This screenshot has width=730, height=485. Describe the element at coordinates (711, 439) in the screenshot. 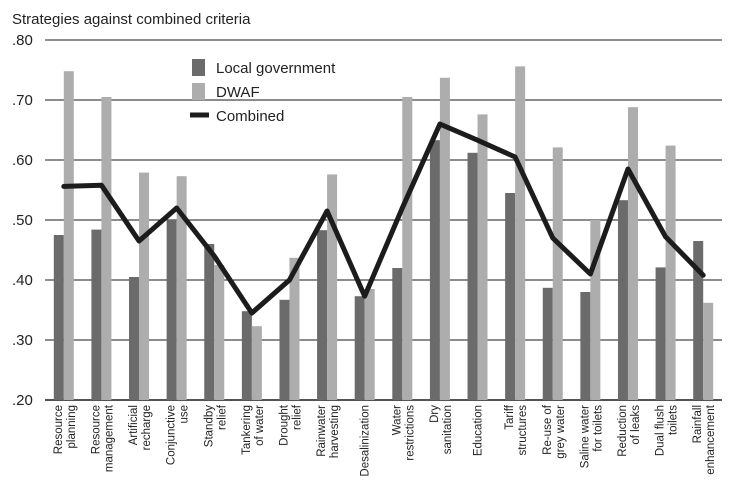

I see `category-label-line: enhancement` at that location.